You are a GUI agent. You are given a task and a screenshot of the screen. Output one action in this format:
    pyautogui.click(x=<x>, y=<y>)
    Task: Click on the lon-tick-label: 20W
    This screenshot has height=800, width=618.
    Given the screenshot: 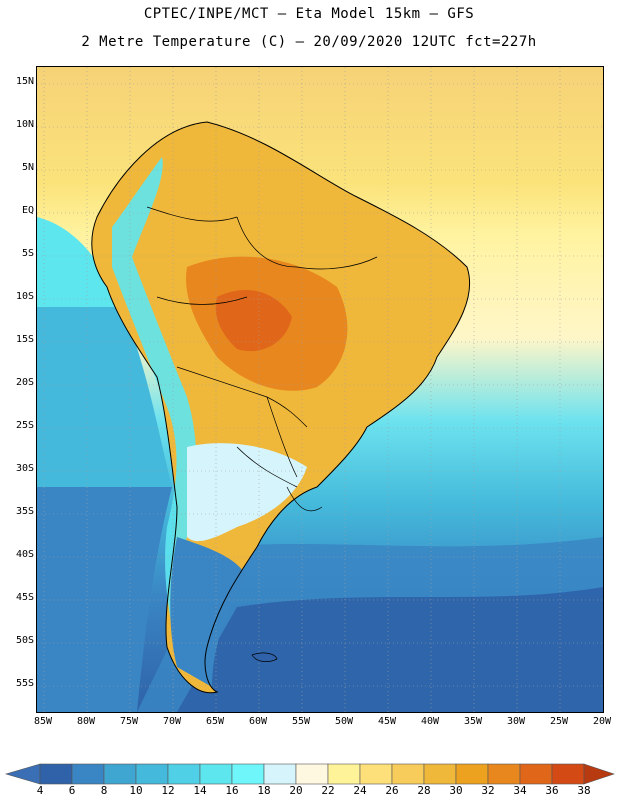 What is the action you would take?
    pyautogui.click(x=602, y=721)
    